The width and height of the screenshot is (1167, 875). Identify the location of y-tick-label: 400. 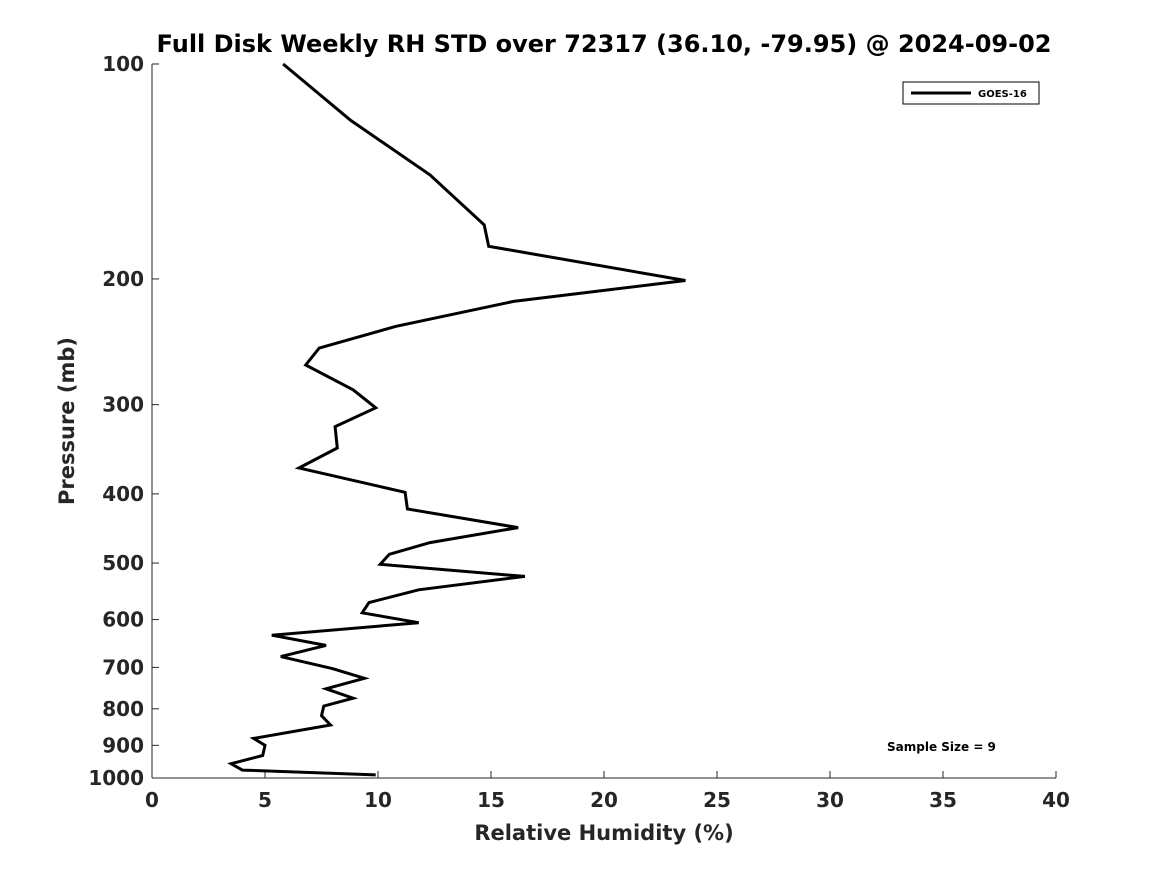
(123, 494).